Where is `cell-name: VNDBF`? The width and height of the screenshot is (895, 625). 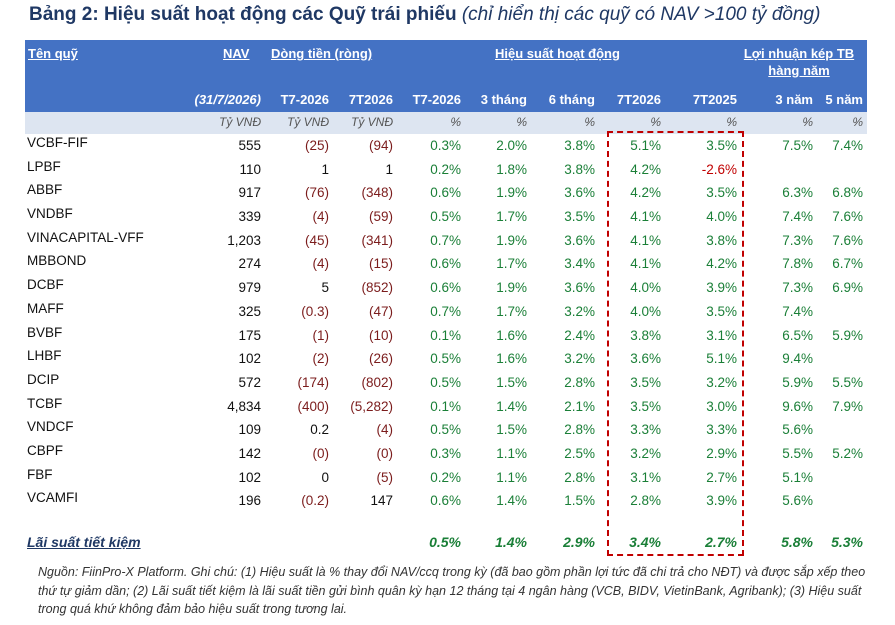 cell-name: VNDBF is located at coordinates (50, 214).